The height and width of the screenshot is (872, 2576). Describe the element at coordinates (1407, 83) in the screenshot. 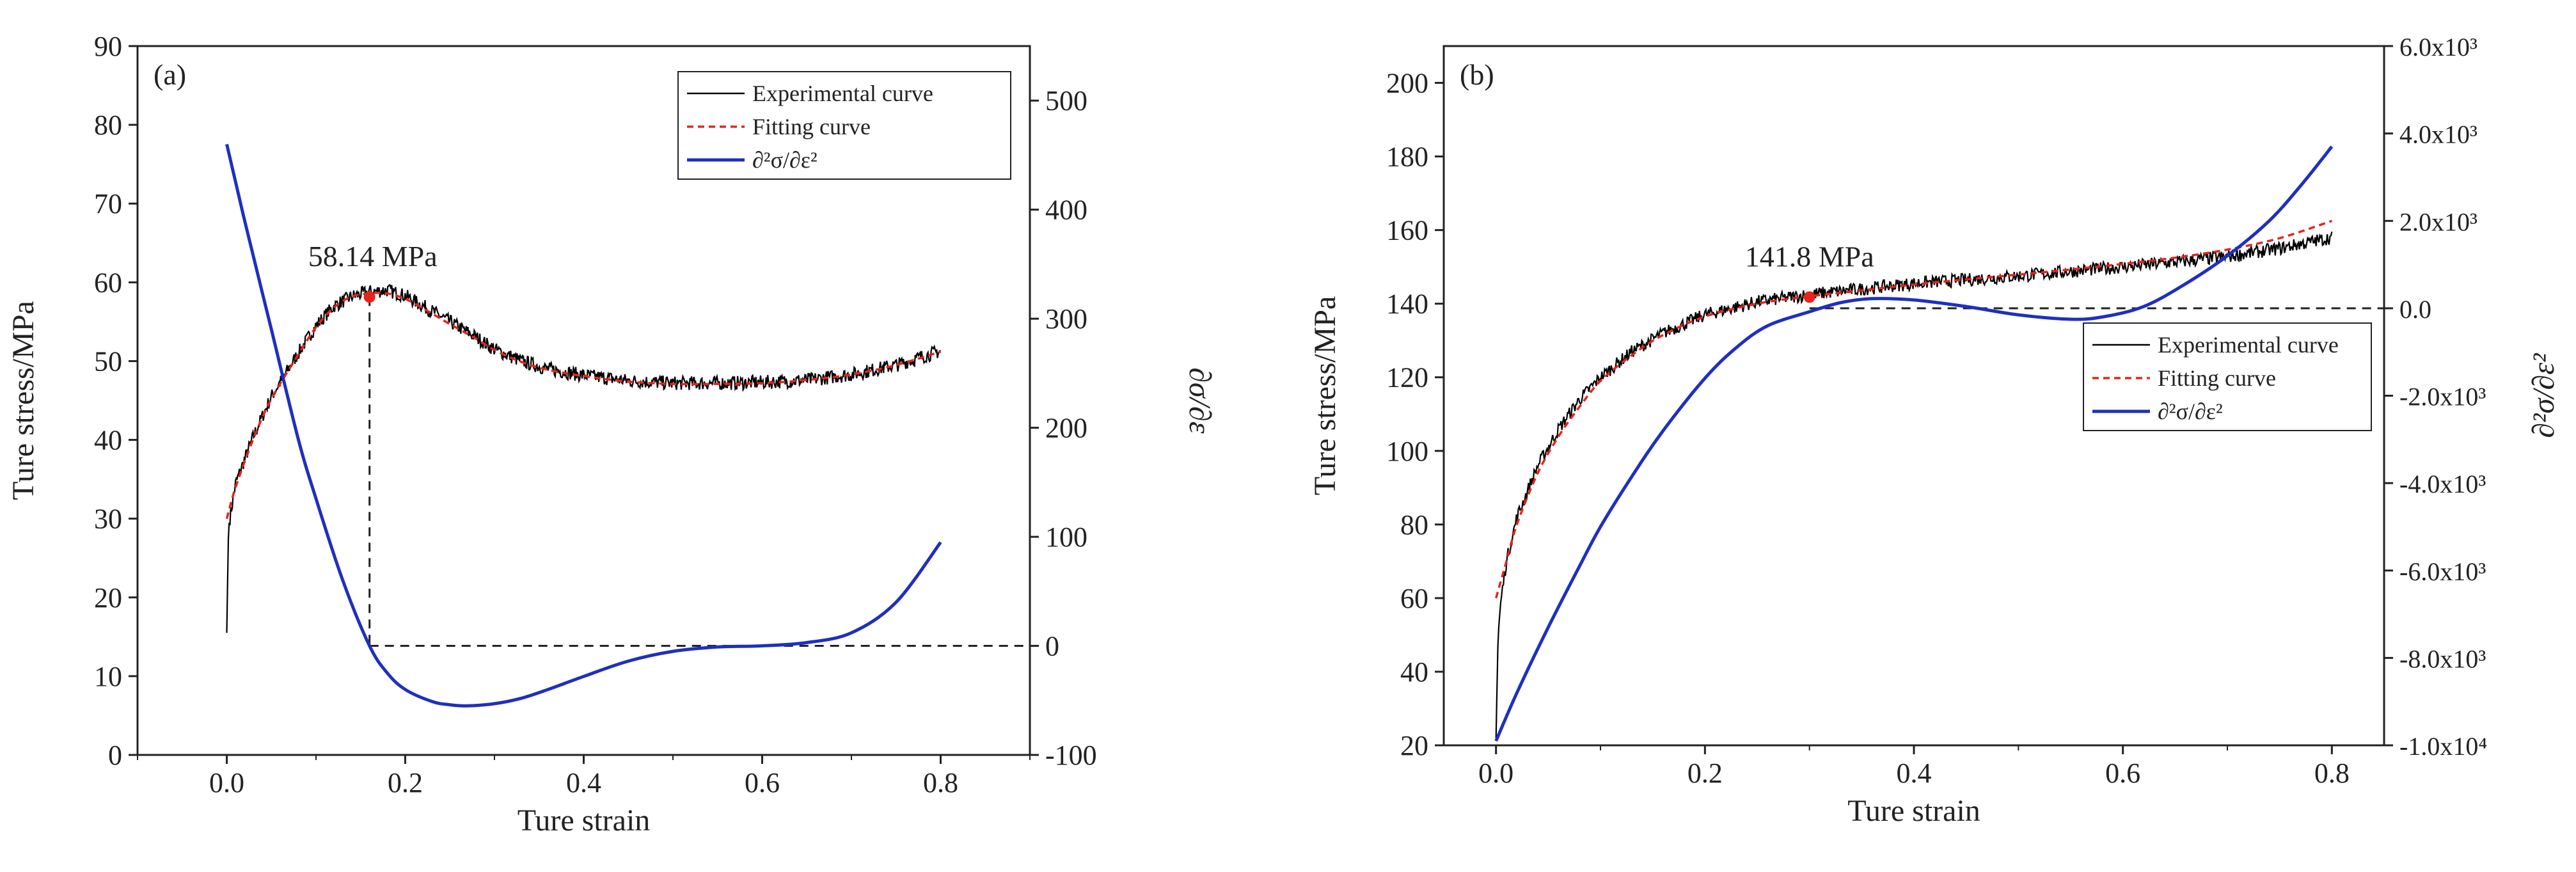

I see `y-tick-label: 200` at that location.